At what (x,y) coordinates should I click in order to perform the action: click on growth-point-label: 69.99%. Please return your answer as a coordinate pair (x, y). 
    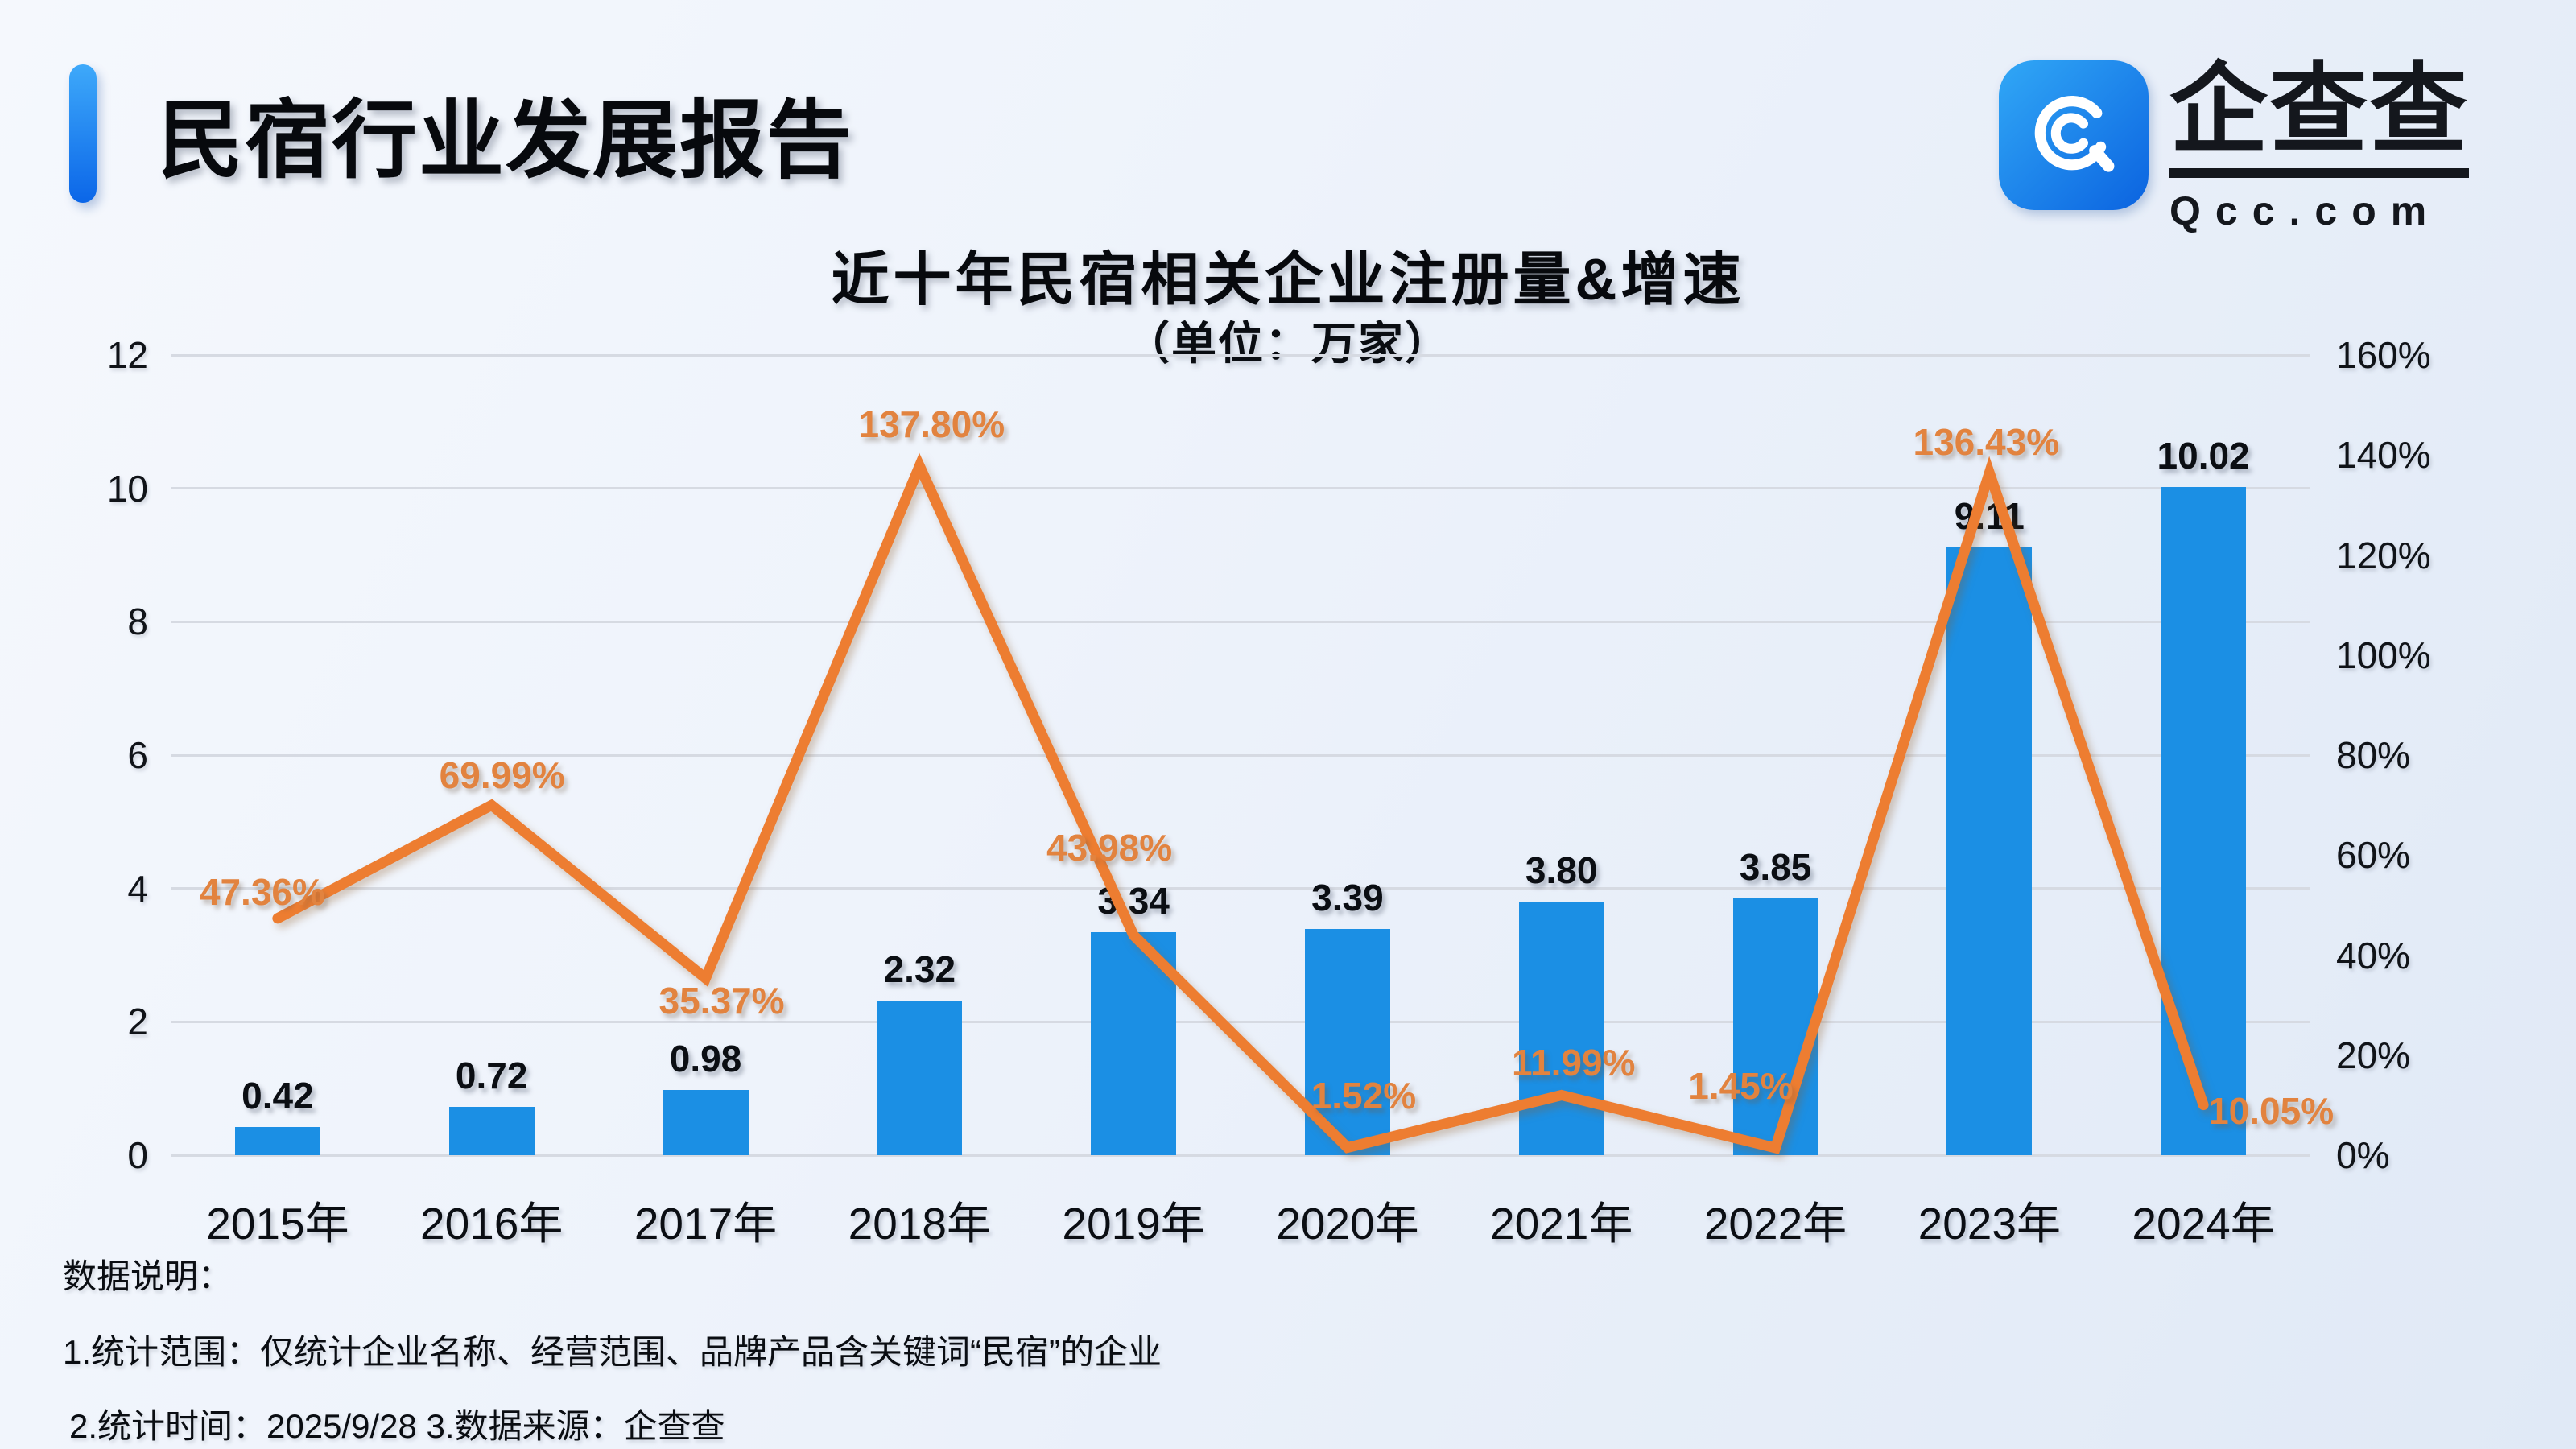
    Looking at the image, I should click on (502, 775).